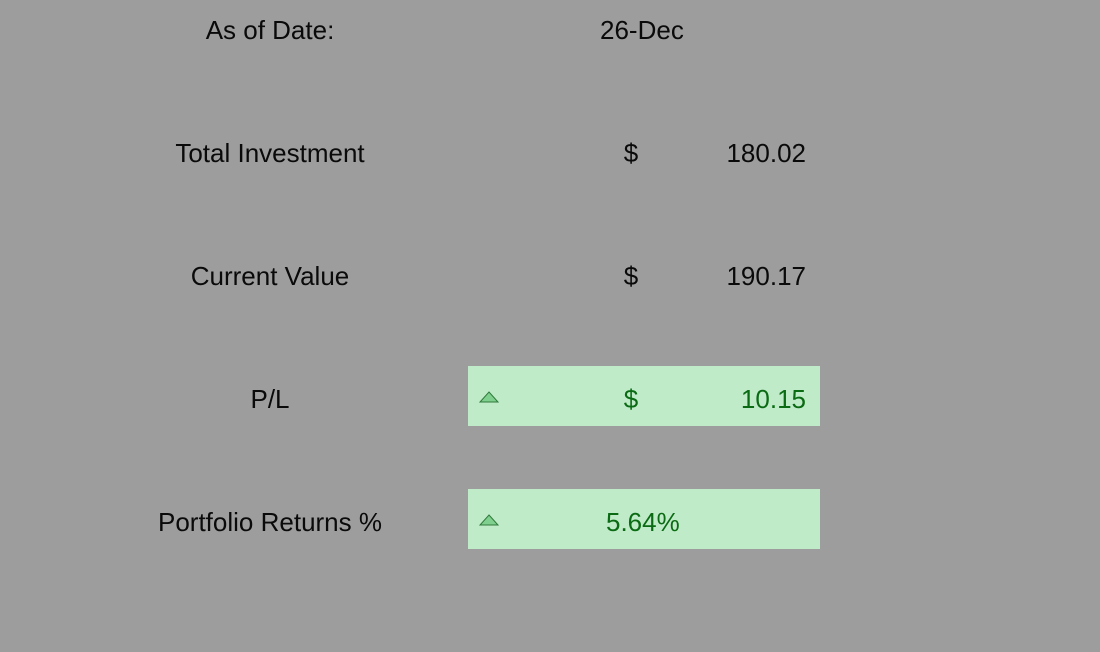 The width and height of the screenshot is (1100, 652). Describe the element at coordinates (766, 153) in the screenshot. I see `total-investment-value: 180.02` at that location.